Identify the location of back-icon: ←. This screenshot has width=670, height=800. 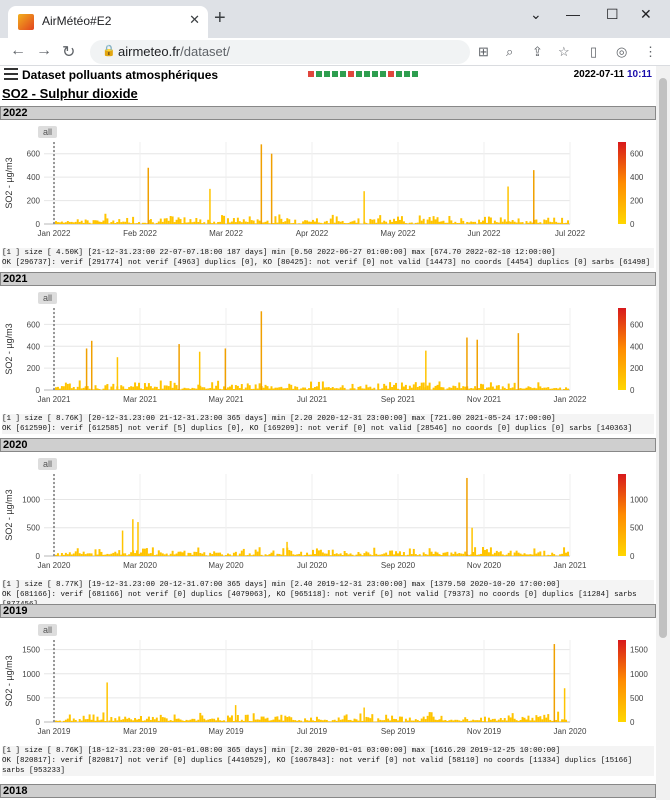
(18, 50).